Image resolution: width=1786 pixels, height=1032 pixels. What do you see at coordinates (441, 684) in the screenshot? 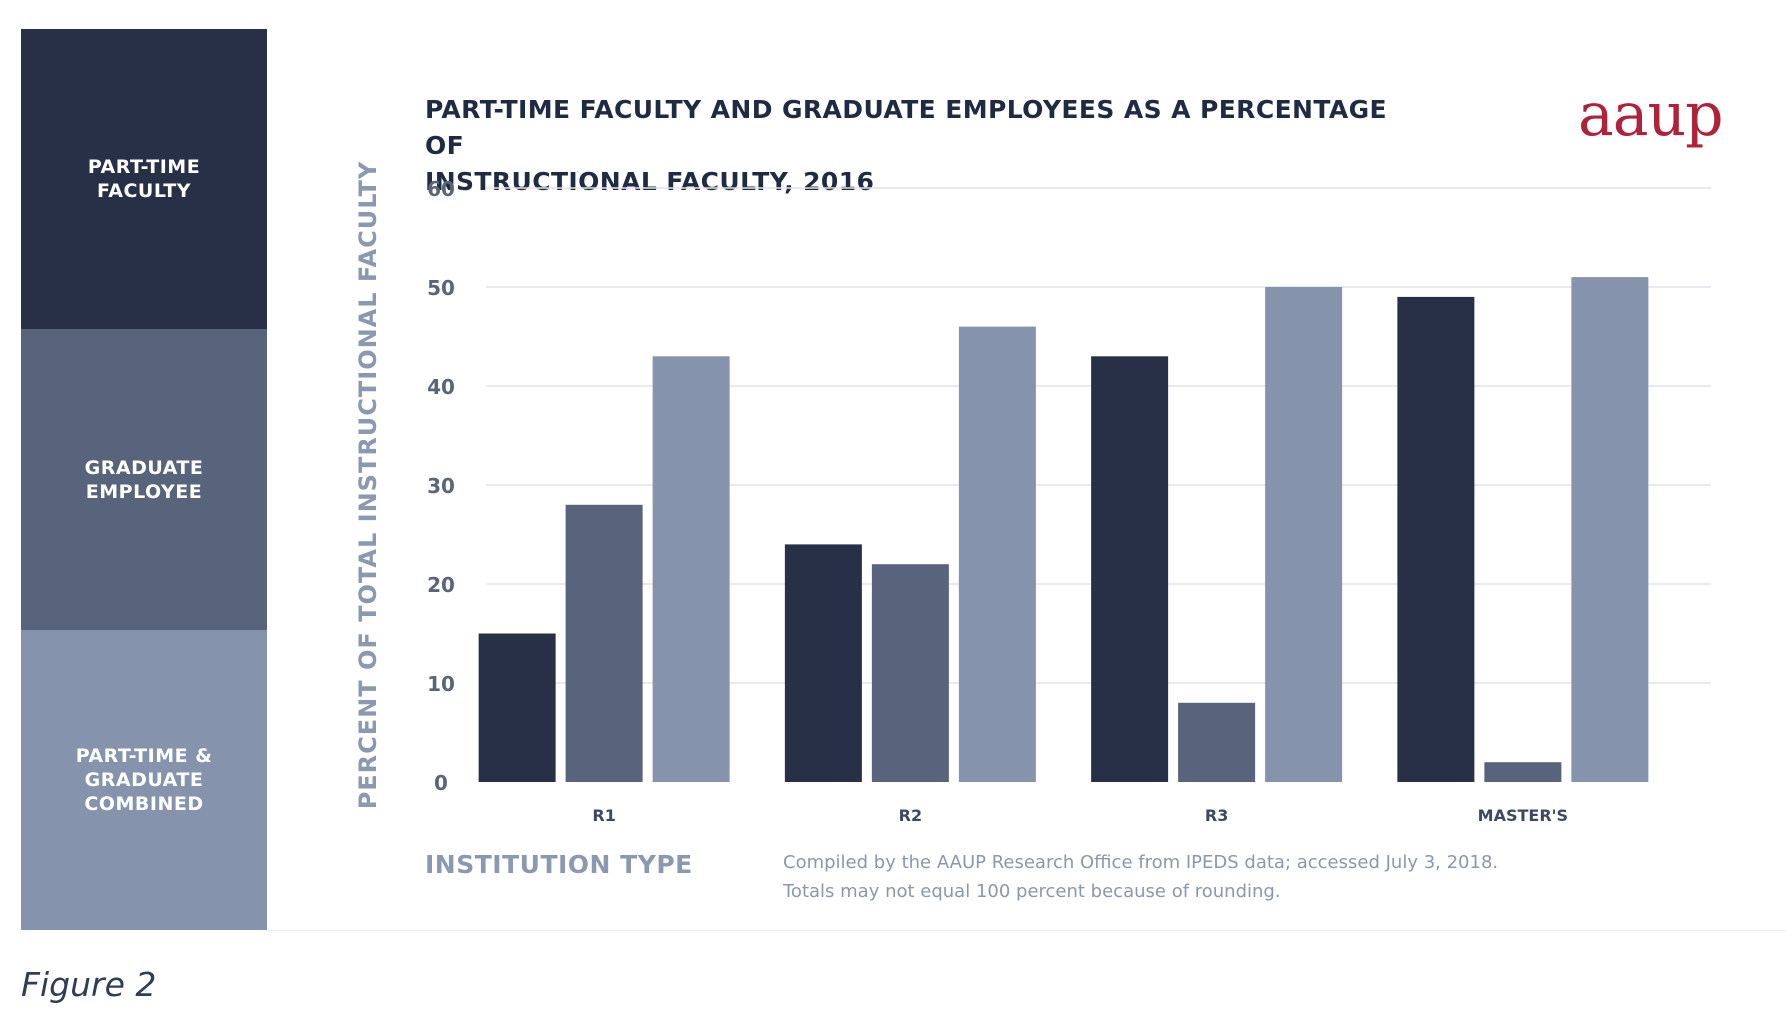
I see `y-tick-label: 10` at bounding box center [441, 684].